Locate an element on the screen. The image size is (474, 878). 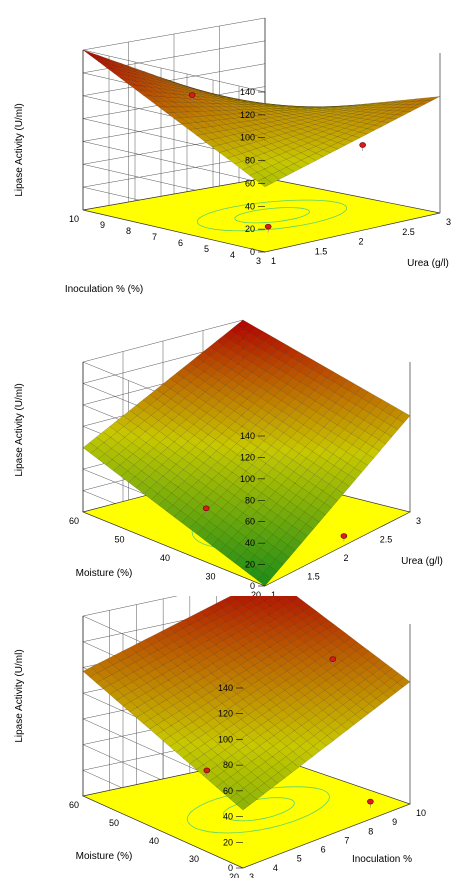
y-tick-label: 5 is located at coordinates (206, 249).